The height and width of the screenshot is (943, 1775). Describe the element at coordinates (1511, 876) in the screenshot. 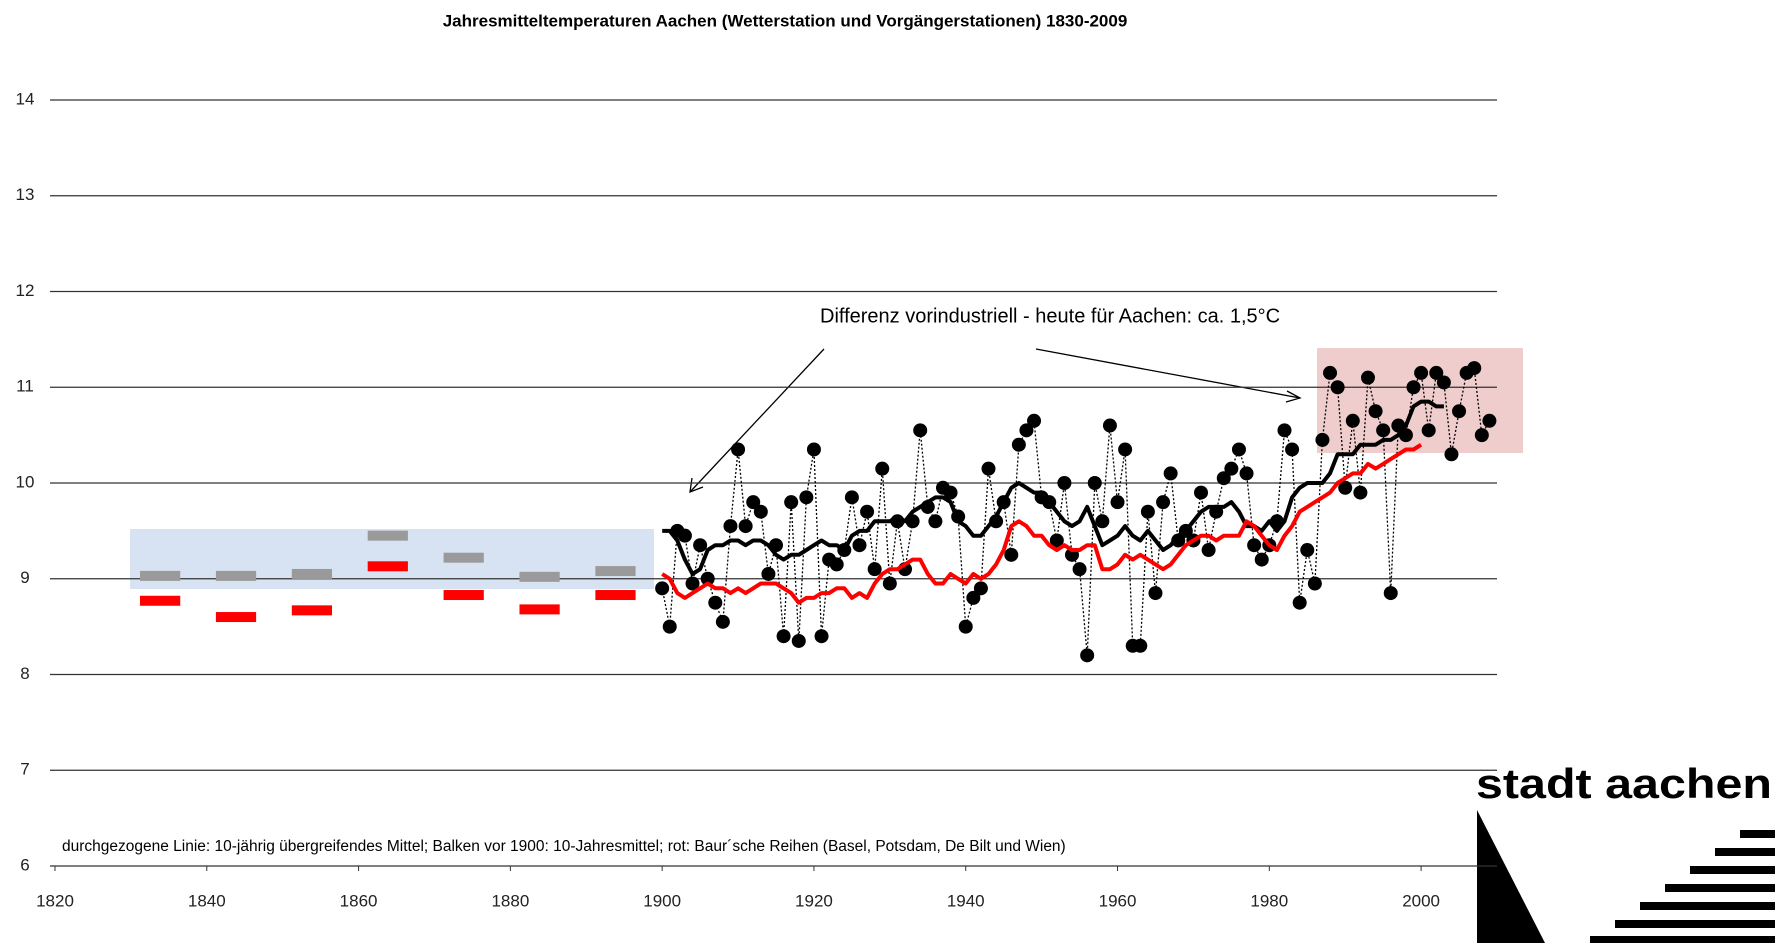

I see `logo-triangle` at that location.